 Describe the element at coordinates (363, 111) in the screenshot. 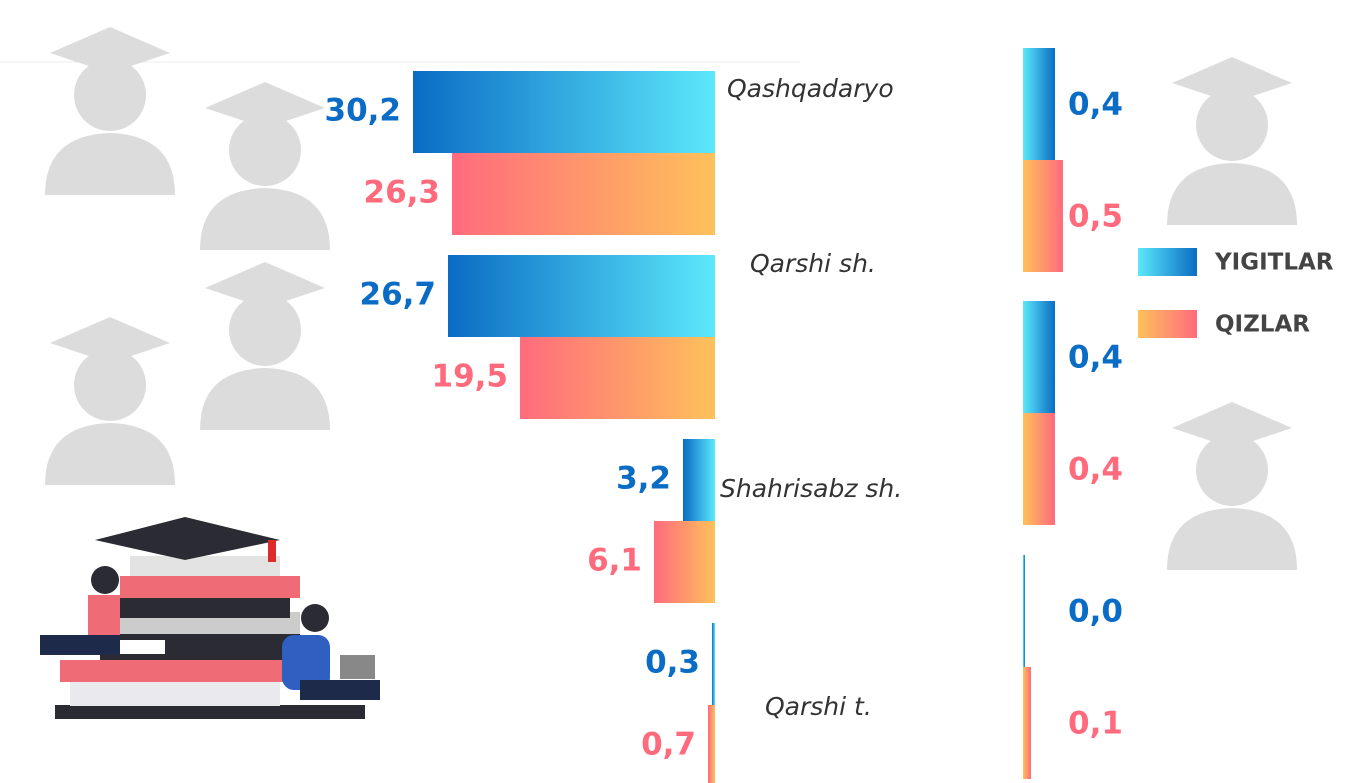

I see `value-label: 30,2` at that location.